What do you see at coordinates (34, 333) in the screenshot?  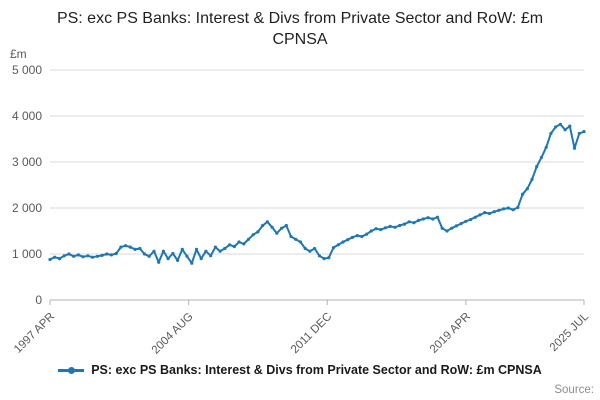 I see `svg-text: 1997 APR` at bounding box center [34, 333].